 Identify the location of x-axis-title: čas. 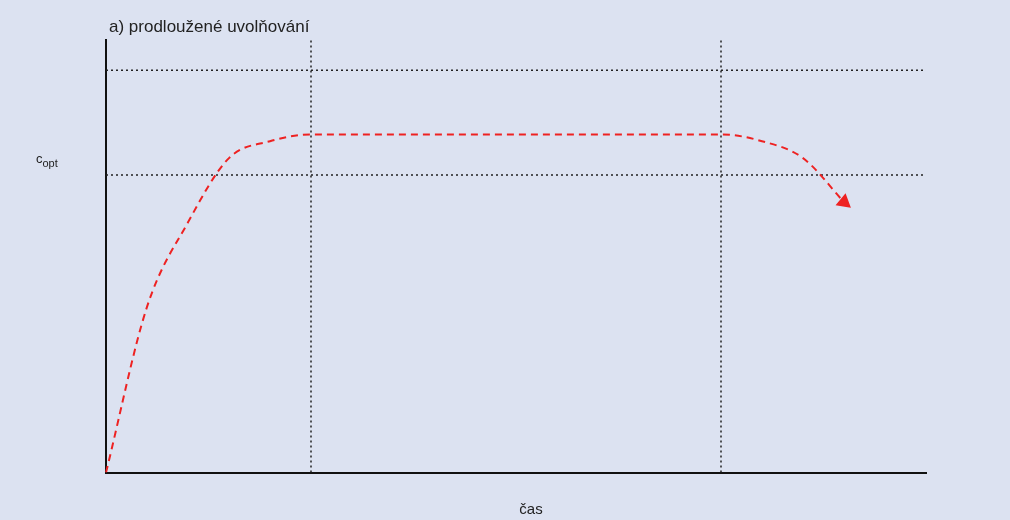
(531, 508).